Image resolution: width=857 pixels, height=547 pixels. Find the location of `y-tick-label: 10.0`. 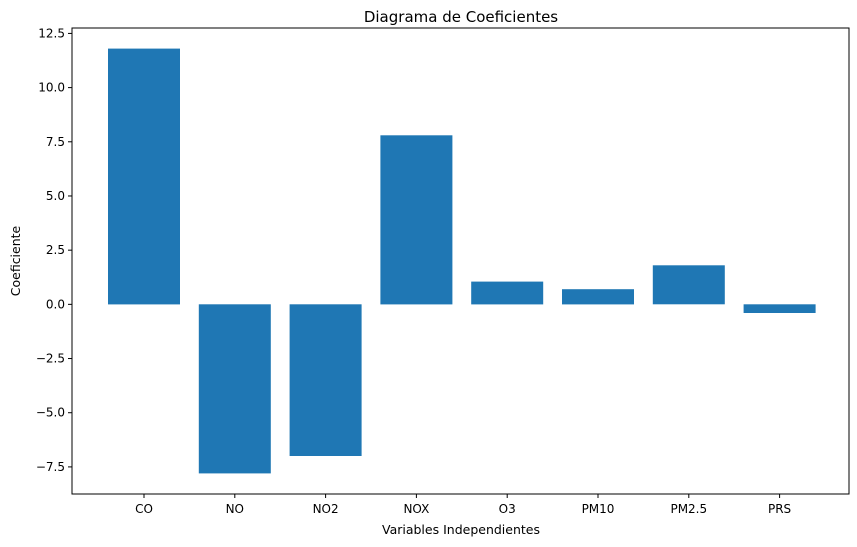

y-tick-label: 10.0 is located at coordinates (51, 88).